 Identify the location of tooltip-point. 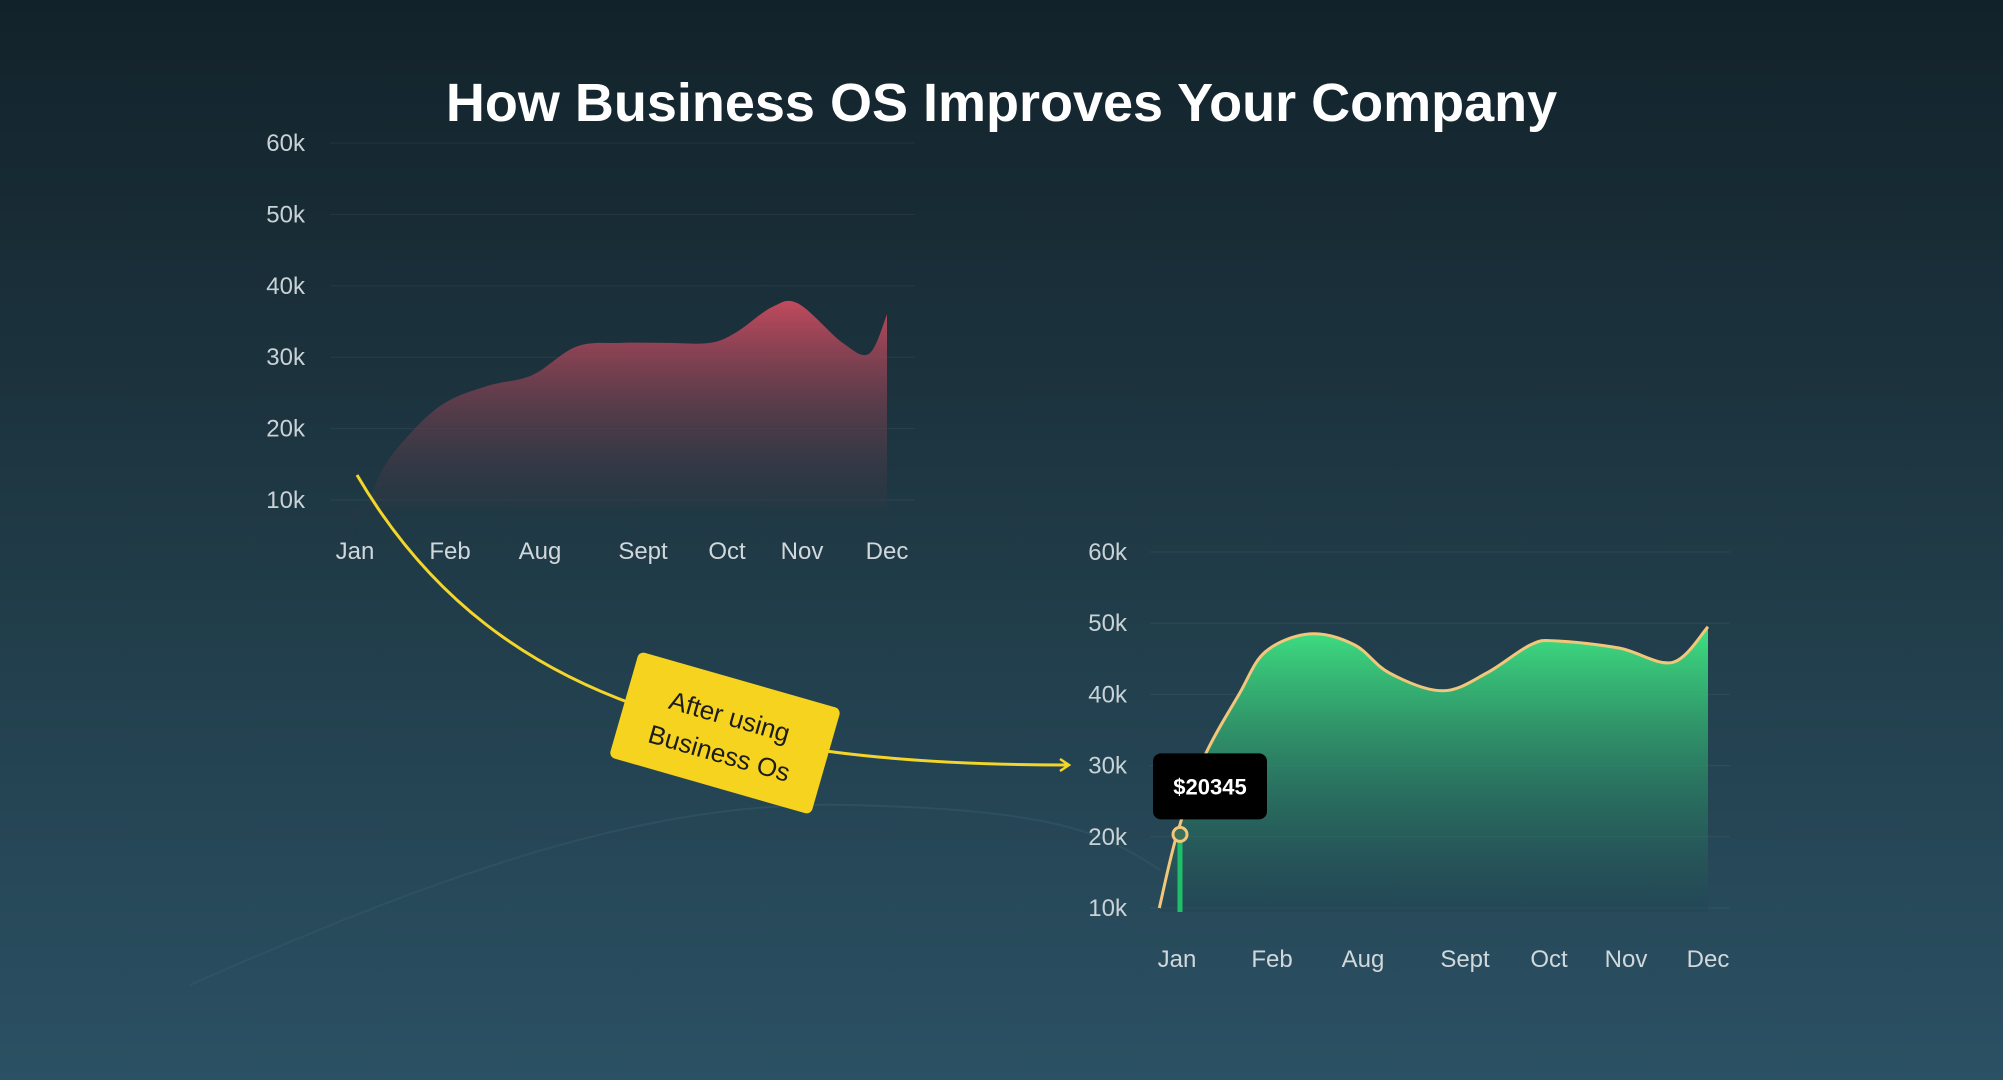
(1180, 834).